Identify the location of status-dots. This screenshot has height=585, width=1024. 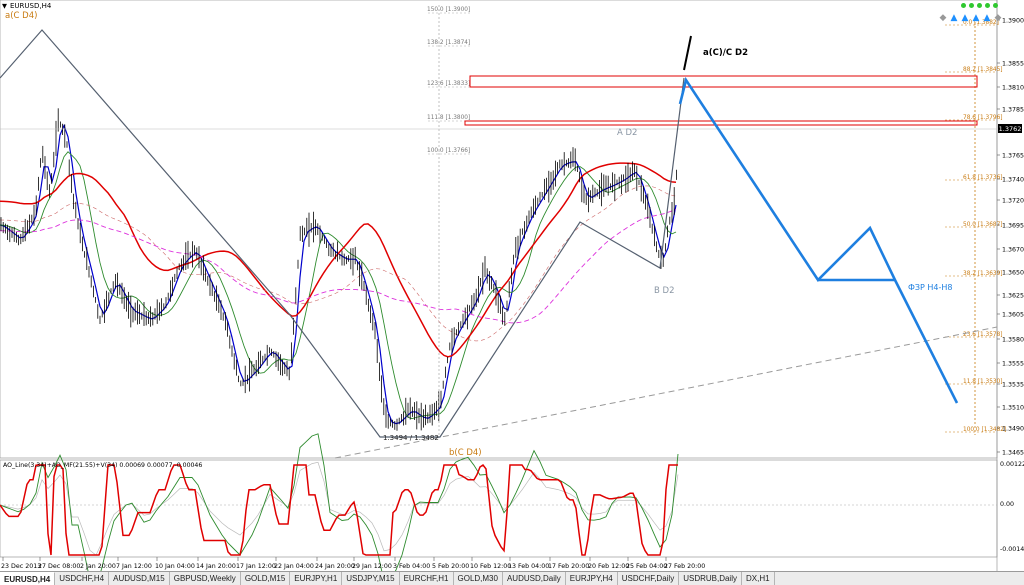
(979, 5).